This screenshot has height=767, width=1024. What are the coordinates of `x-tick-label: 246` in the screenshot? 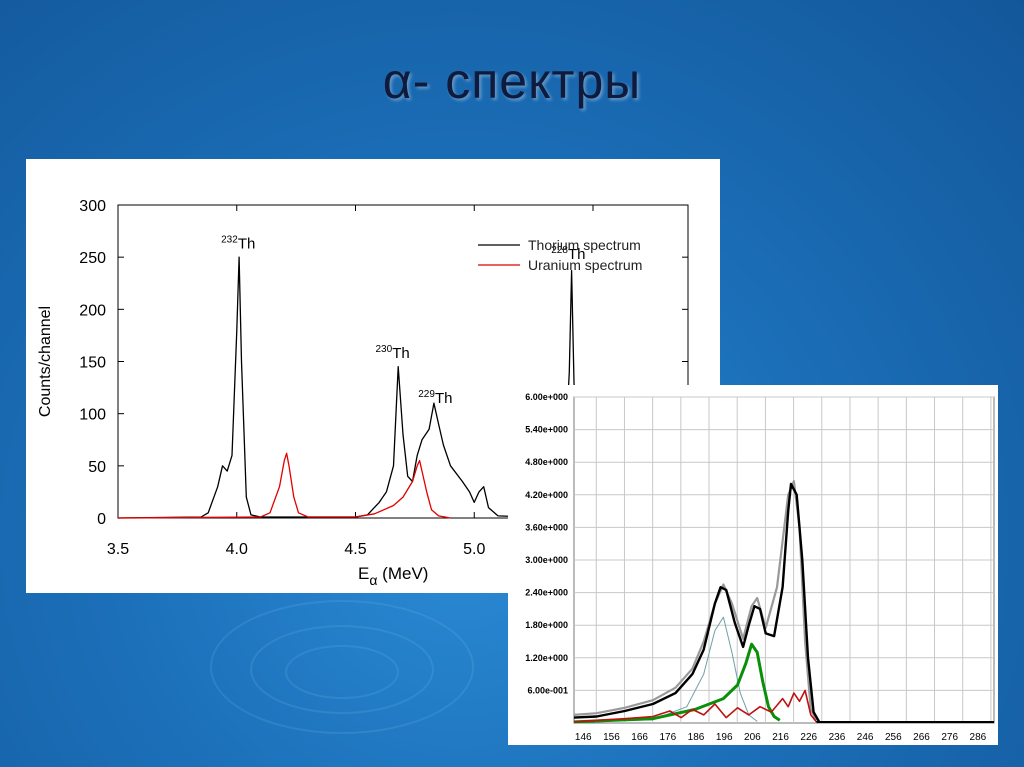 It's located at (865, 737).